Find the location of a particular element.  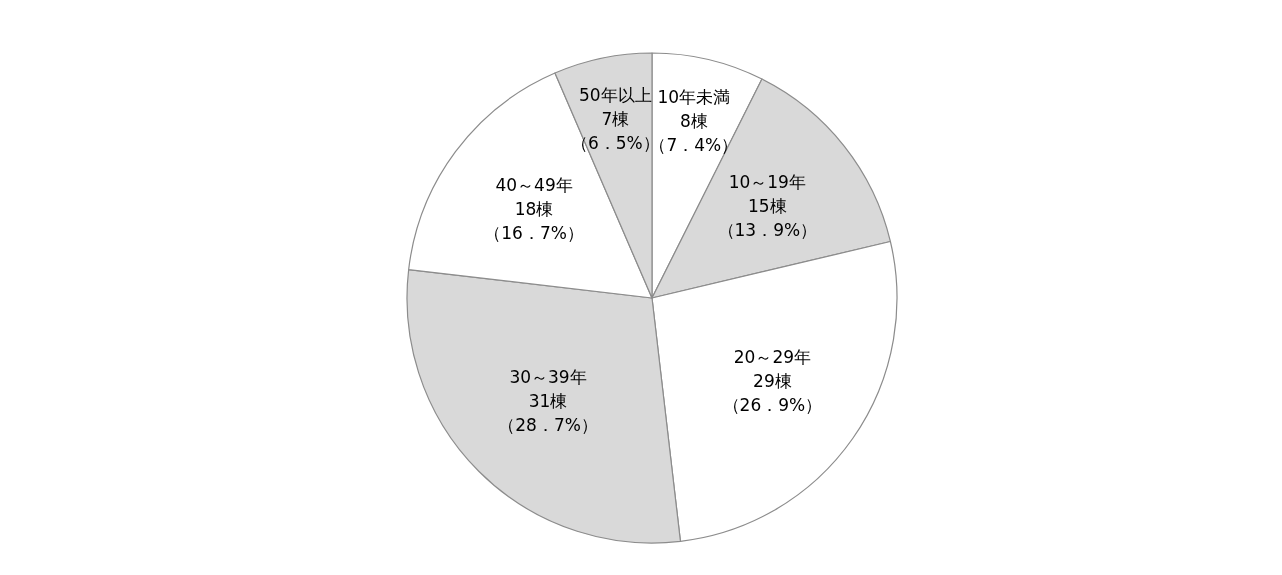

data-label: 31棟（28．7%） is located at coordinates (548, 412).